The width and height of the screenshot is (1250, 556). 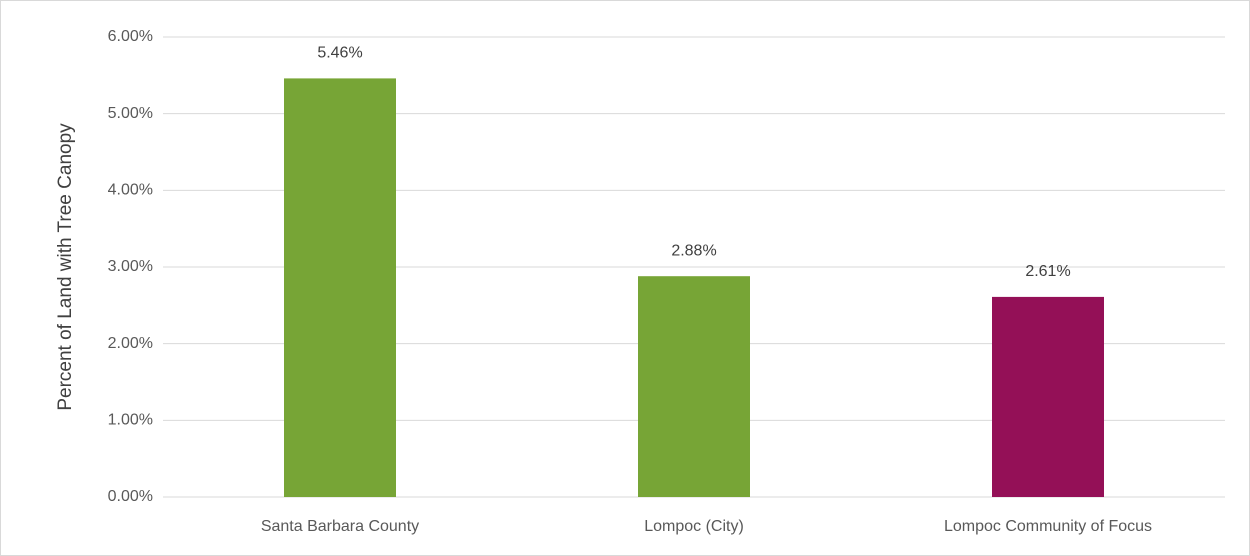 What do you see at coordinates (130, 266) in the screenshot?
I see `y-tick-label: 3.00%` at bounding box center [130, 266].